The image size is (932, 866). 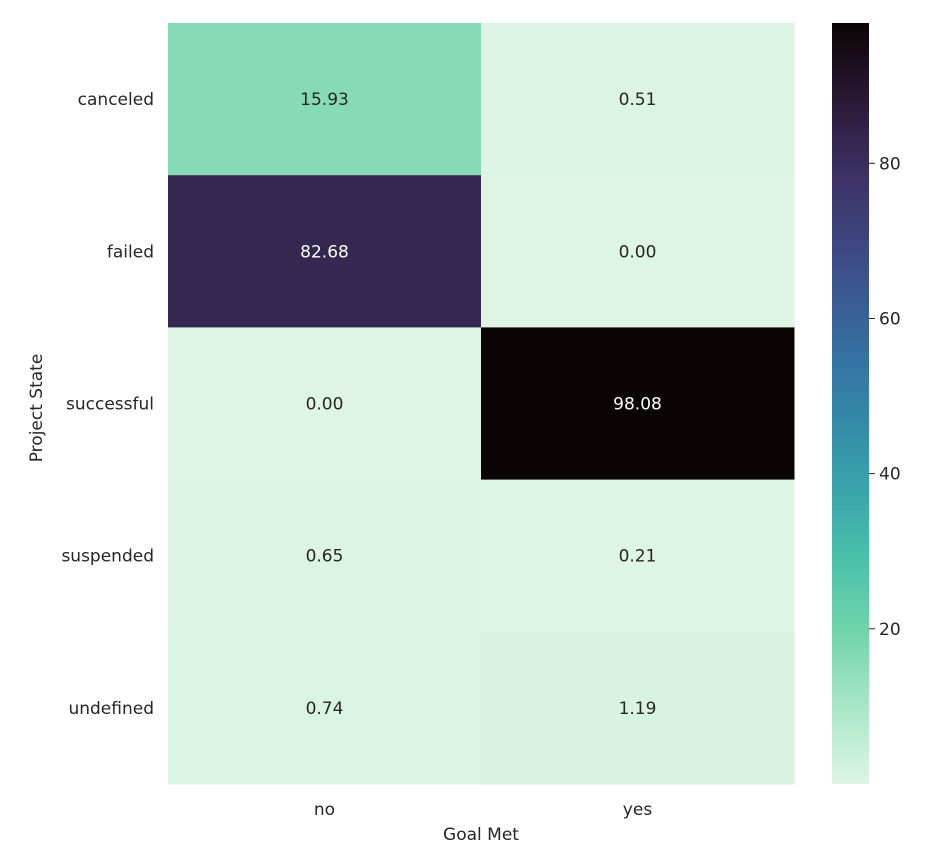 I want to click on cell-value-label: 0.65, so click(x=325, y=557).